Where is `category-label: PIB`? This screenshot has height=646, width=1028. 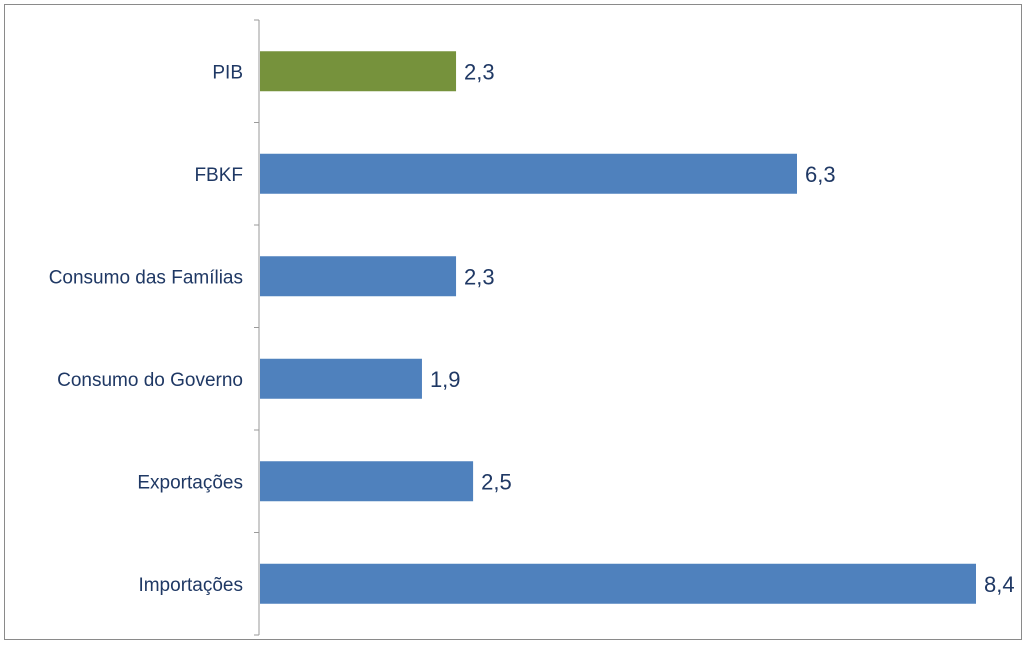 category-label: PIB is located at coordinates (227, 72).